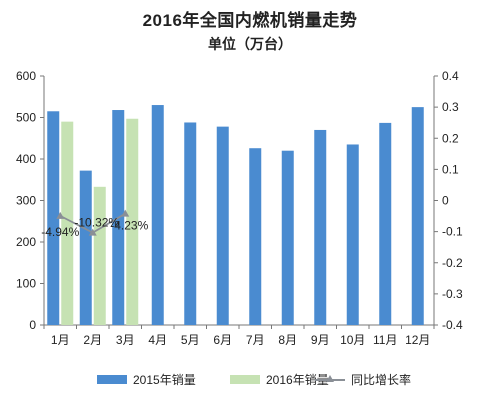 The height and width of the screenshot is (400, 500). Describe the element at coordinates (450, 76) in the screenshot. I see `y2-tick-label: 0.4` at that location.